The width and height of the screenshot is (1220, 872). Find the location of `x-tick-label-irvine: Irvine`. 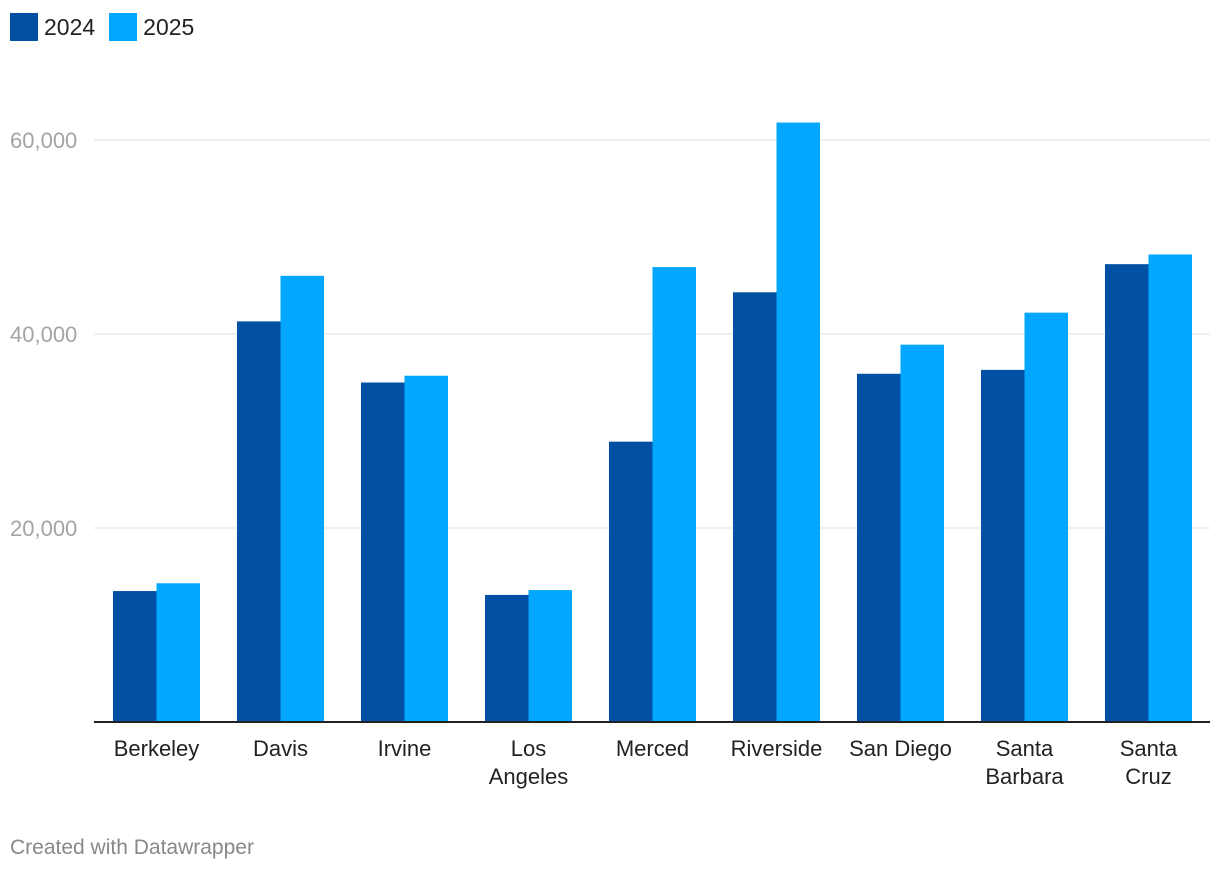

x-tick-label-irvine: Irvine is located at coordinates (405, 748).